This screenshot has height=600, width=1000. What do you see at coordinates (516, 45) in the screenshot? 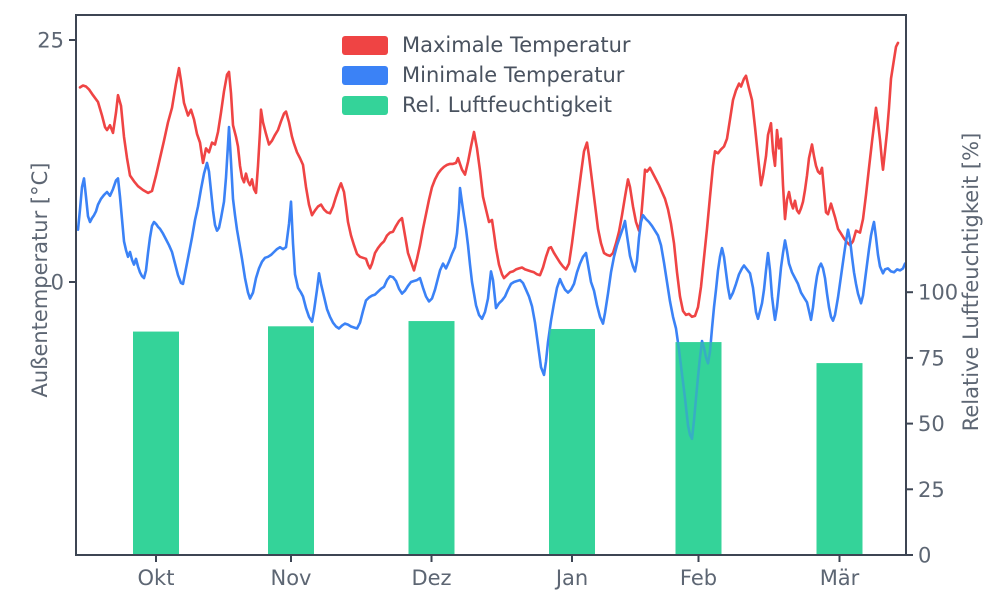
I see `legend-label: Maximale Temperatur` at bounding box center [516, 45].